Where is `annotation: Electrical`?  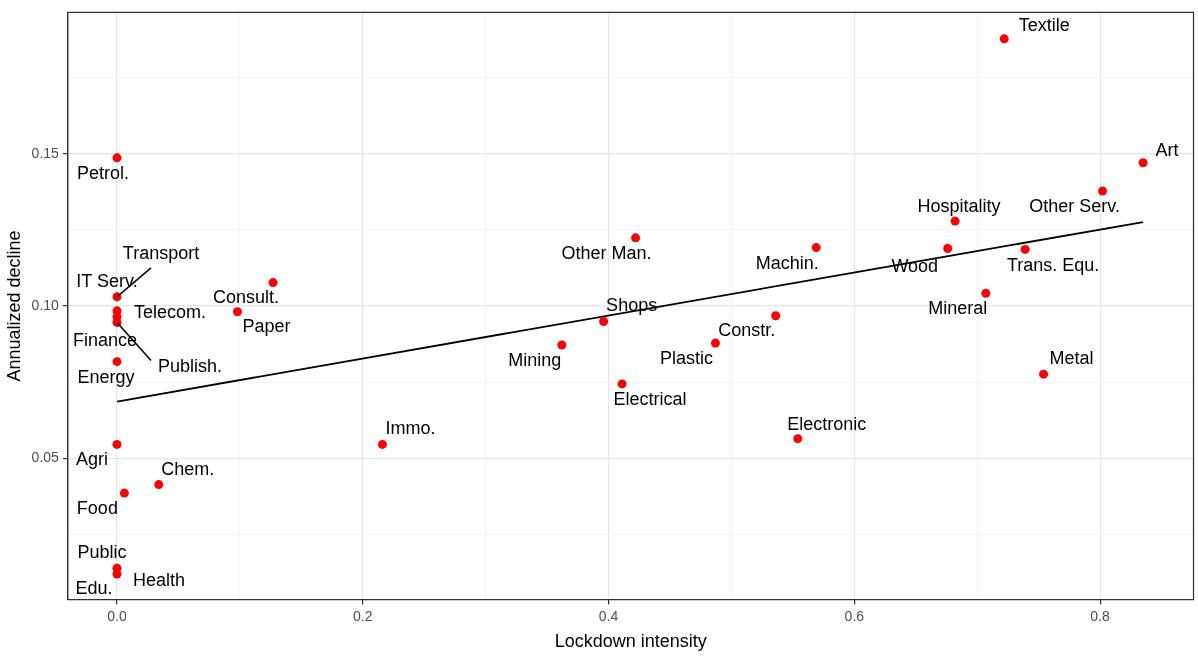
annotation: Electrical is located at coordinates (650, 398).